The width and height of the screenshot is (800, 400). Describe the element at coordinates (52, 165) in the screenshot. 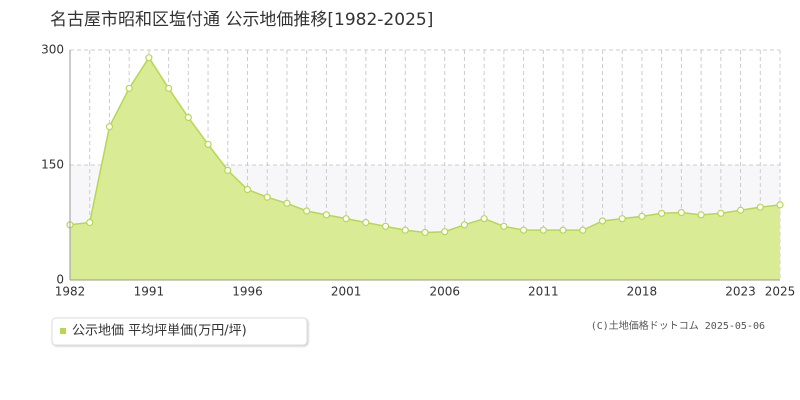

I see `y-tick-label: 150` at that location.